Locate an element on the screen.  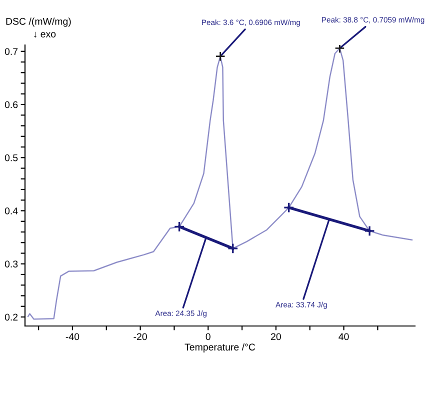
y-axis-title: DSC /(mW/mg) is located at coordinates (38, 22).